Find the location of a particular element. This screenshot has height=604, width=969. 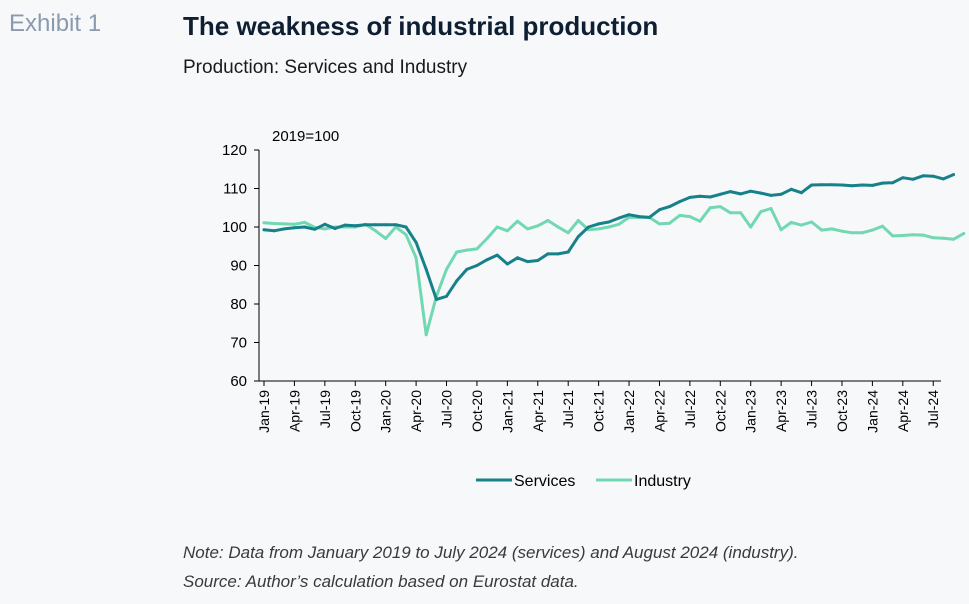

x-tick-label: Jul-21 is located at coordinates (568, 409).